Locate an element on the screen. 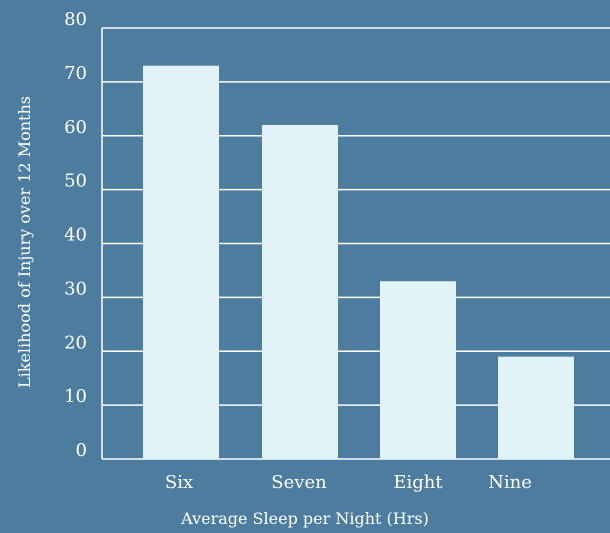 The image size is (610, 533). bar-six is located at coordinates (181, 262).